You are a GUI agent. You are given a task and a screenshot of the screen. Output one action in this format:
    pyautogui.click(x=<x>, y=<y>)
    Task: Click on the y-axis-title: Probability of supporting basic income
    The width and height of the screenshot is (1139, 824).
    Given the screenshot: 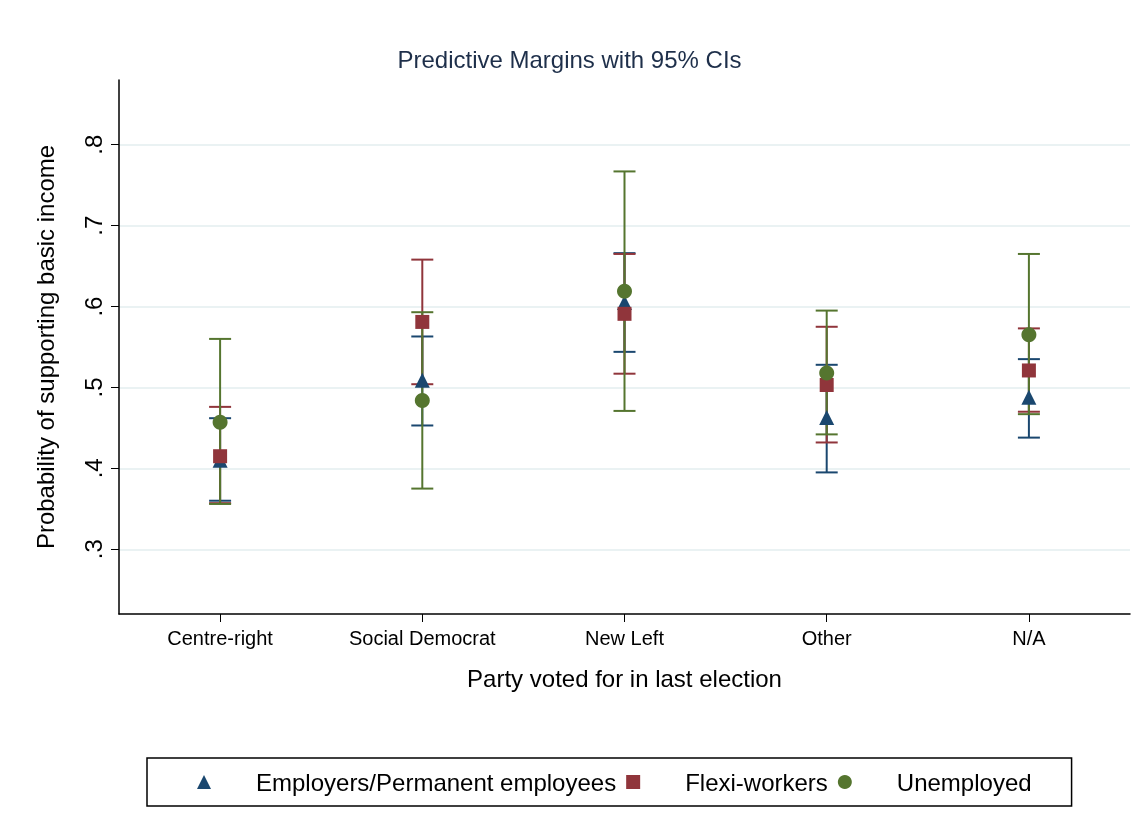 What is the action you would take?
    pyautogui.click(x=45, y=347)
    